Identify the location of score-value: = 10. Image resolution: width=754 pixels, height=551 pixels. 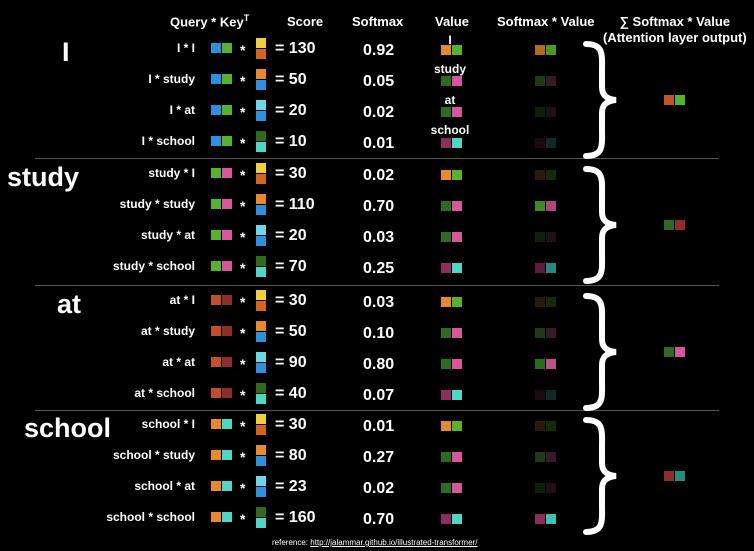
(291, 141).